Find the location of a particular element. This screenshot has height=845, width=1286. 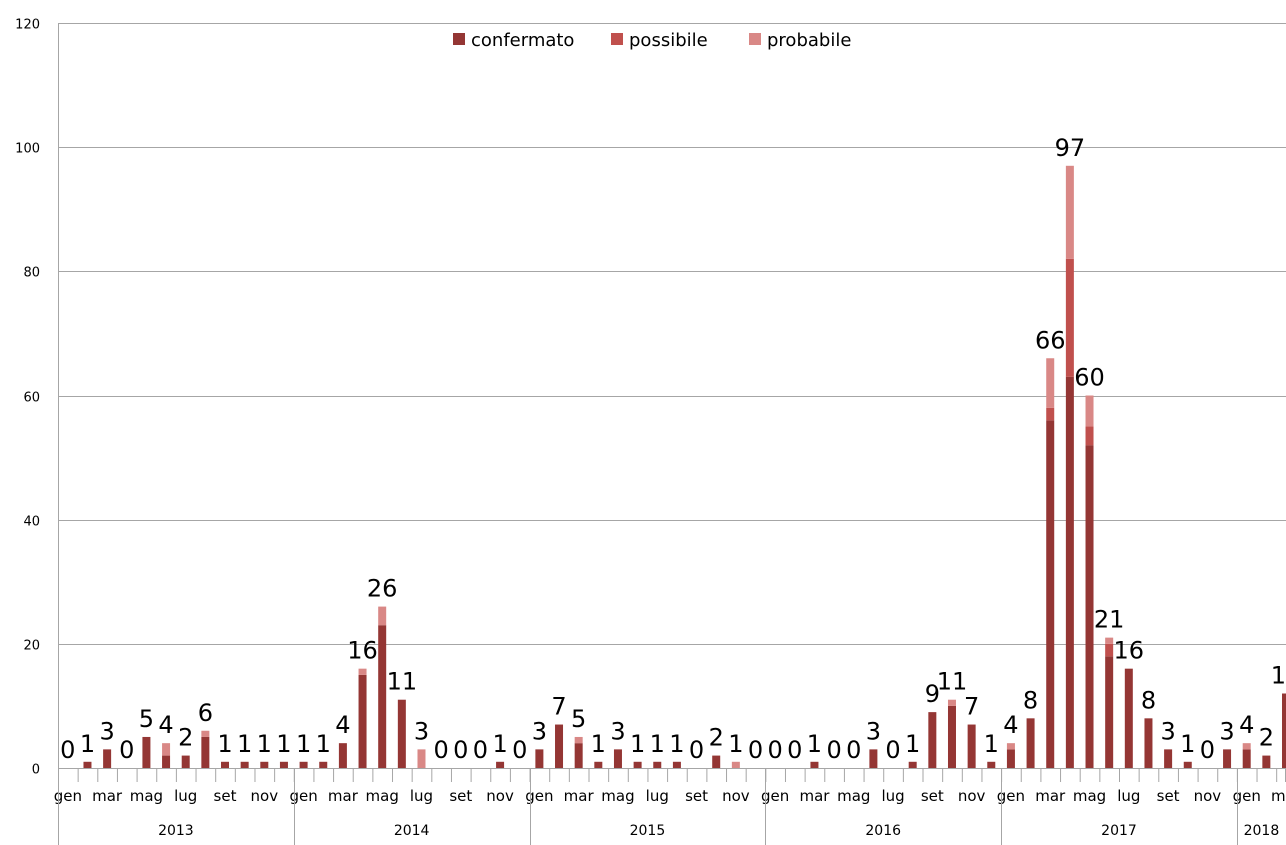

legend-swatch-probabile is located at coordinates (755, 39).